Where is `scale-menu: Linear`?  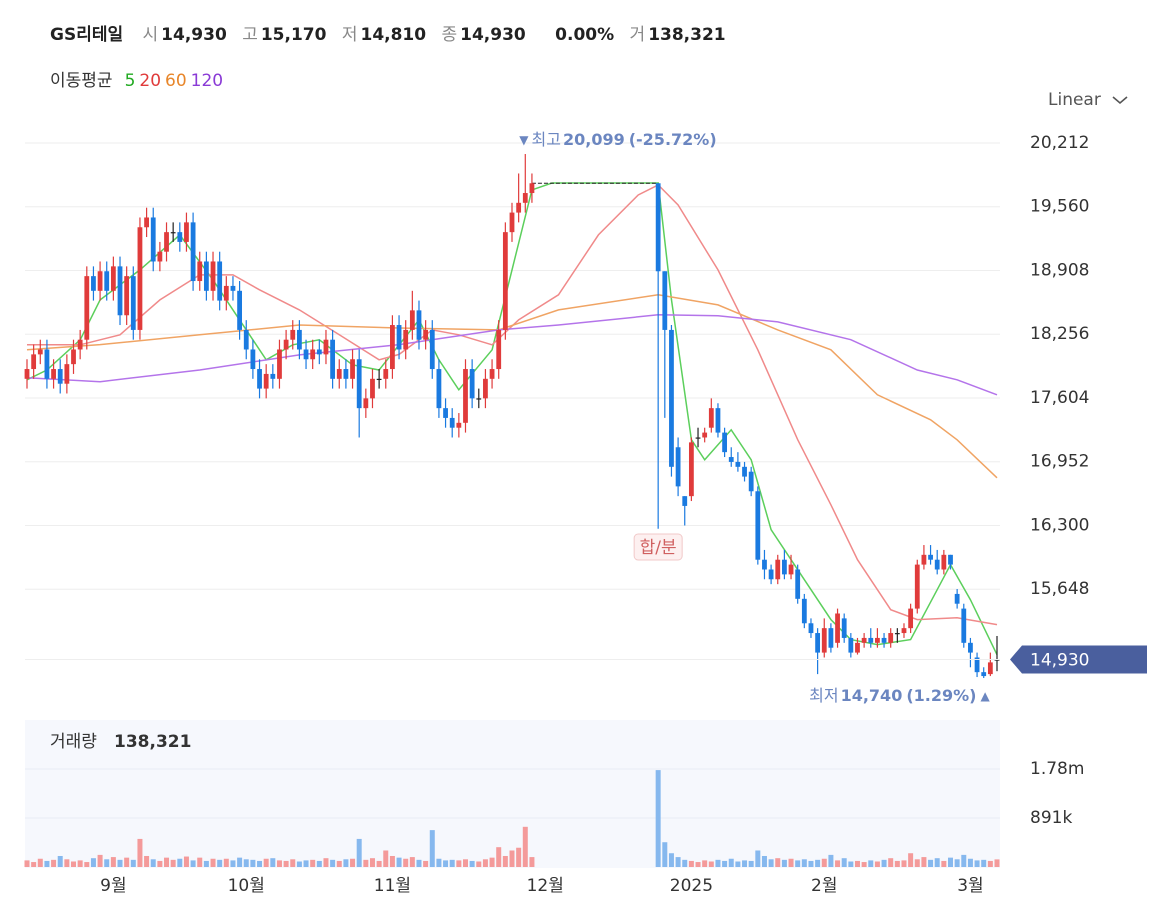
scale-menu: Linear is located at coordinates (1088, 100).